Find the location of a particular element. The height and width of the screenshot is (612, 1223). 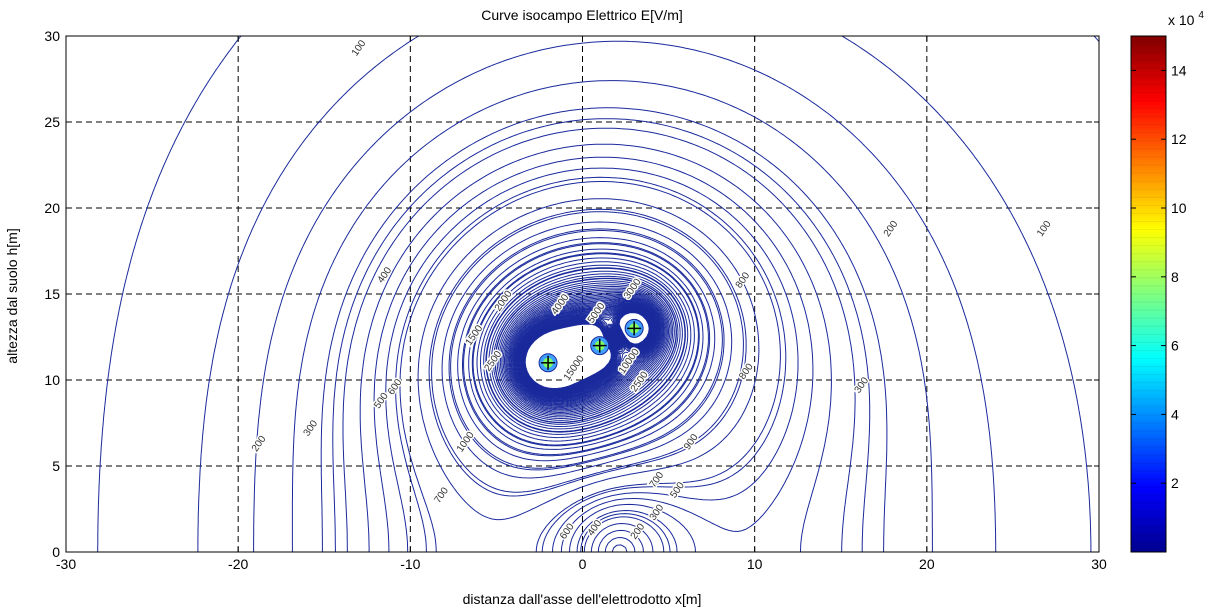

x-tick-label: -20 is located at coordinates (238, 564).